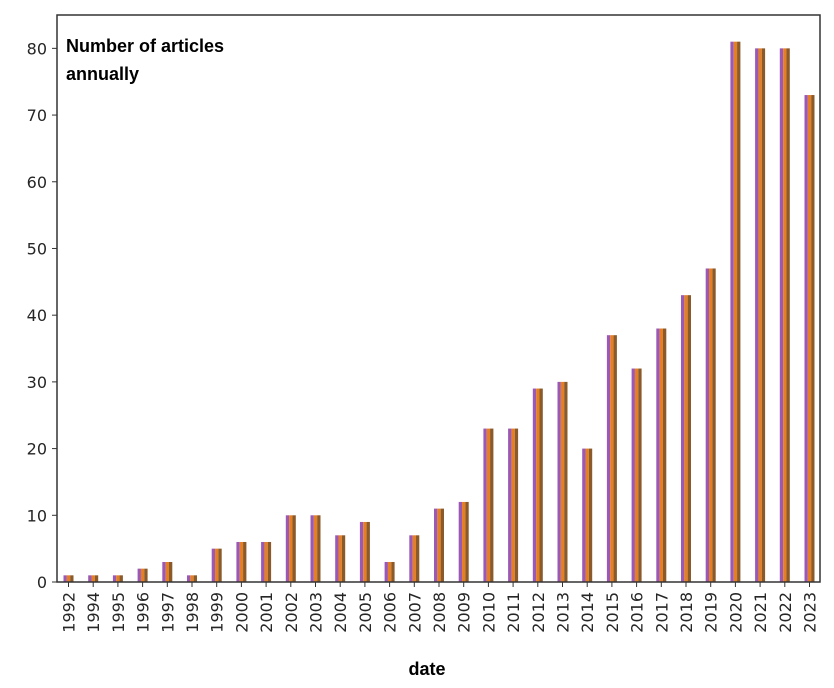 This screenshot has height=688, width=834. I want to click on x-tick-label-2008: 2008, so click(439, 612).